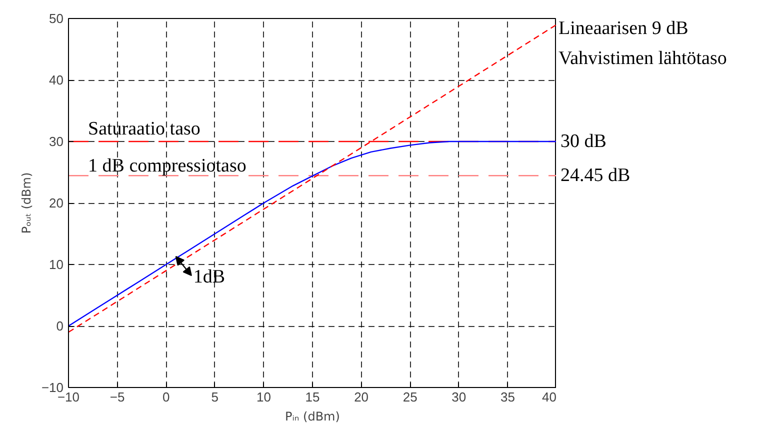  What do you see at coordinates (595, 175) in the screenshot?
I see `ref-line-label: 24.45 dB` at bounding box center [595, 175].